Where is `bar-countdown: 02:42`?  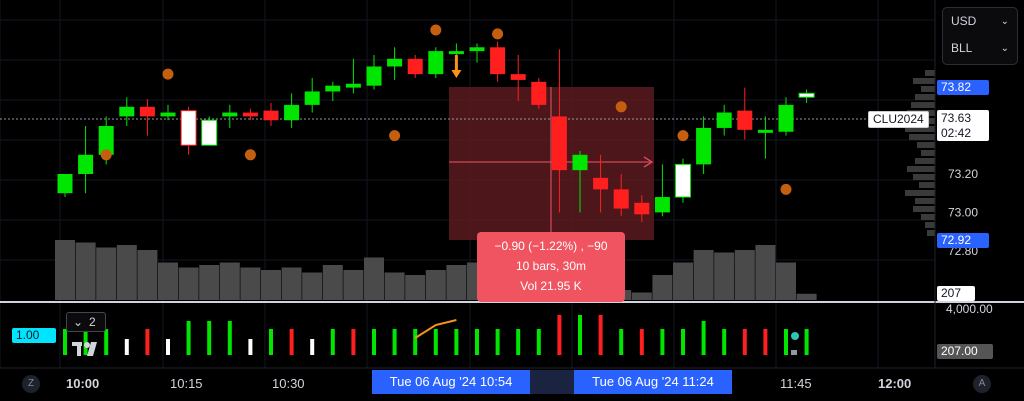
bar-countdown: 02:42 is located at coordinates (956, 133).